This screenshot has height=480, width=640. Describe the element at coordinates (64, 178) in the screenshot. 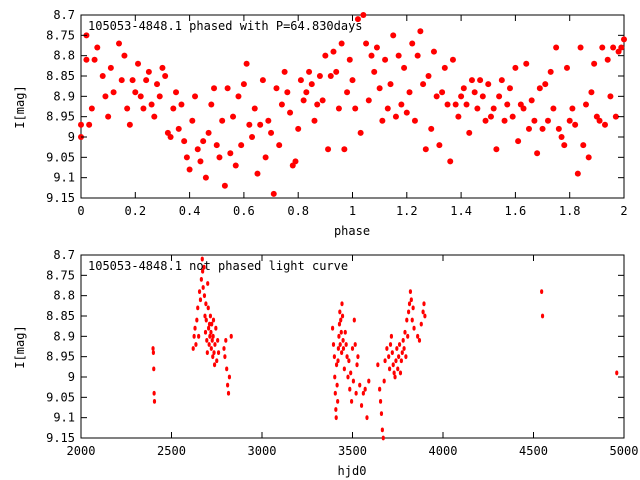

I see `y-tick-label: 9.1` at that location.